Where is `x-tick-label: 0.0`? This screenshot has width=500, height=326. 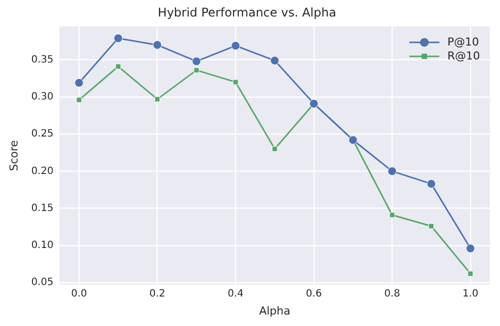
x-tick-label: 0.0 is located at coordinates (79, 294).